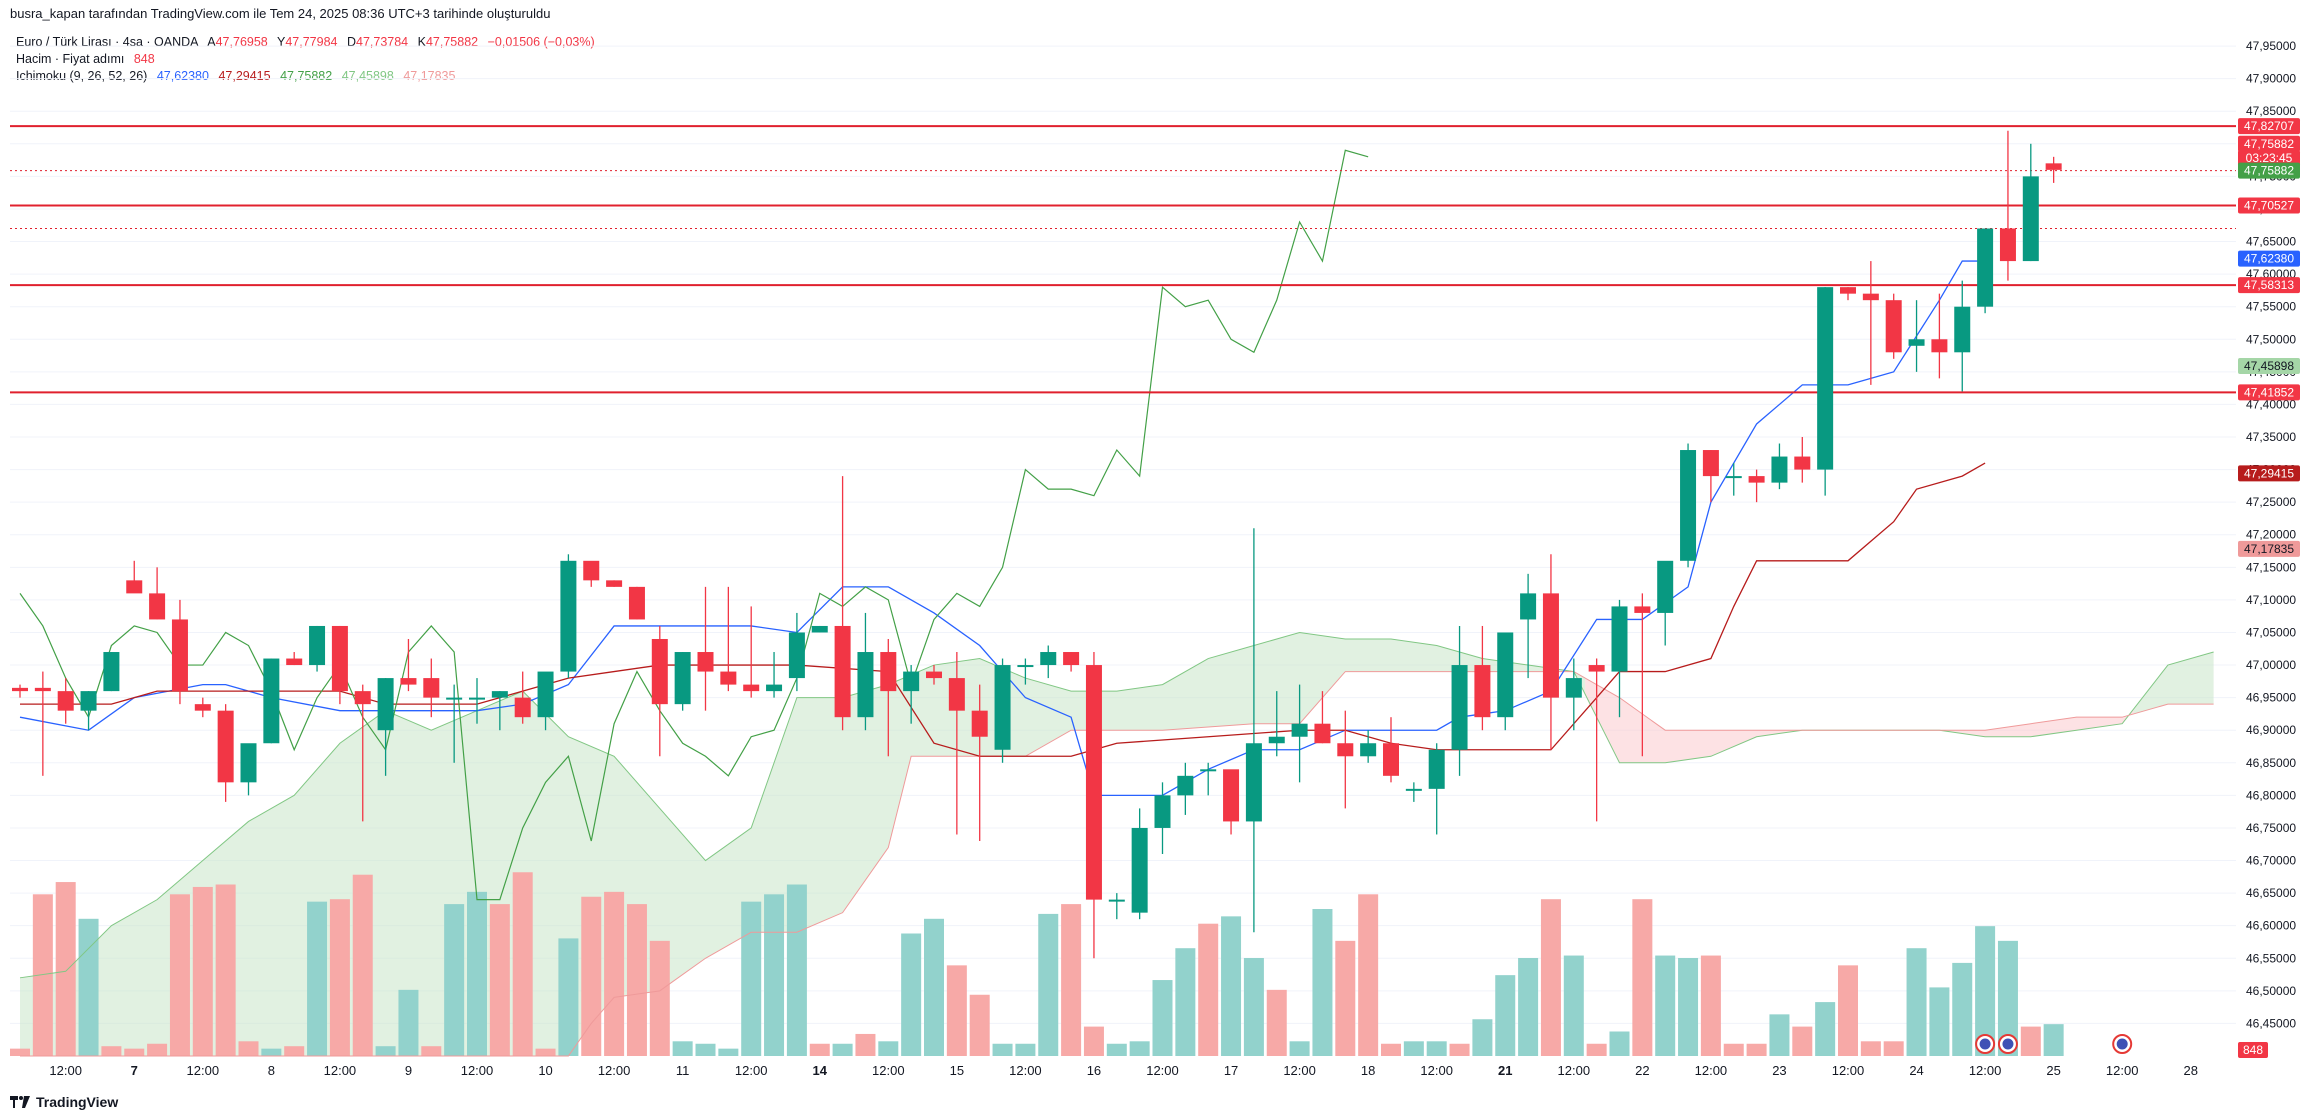 This screenshot has height=1120, width=2315. What do you see at coordinates (82, 76) in the screenshot?
I see `ichimoku-indicator-label: Ichimoku (9, 26, 52, 26)` at bounding box center [82, 76].